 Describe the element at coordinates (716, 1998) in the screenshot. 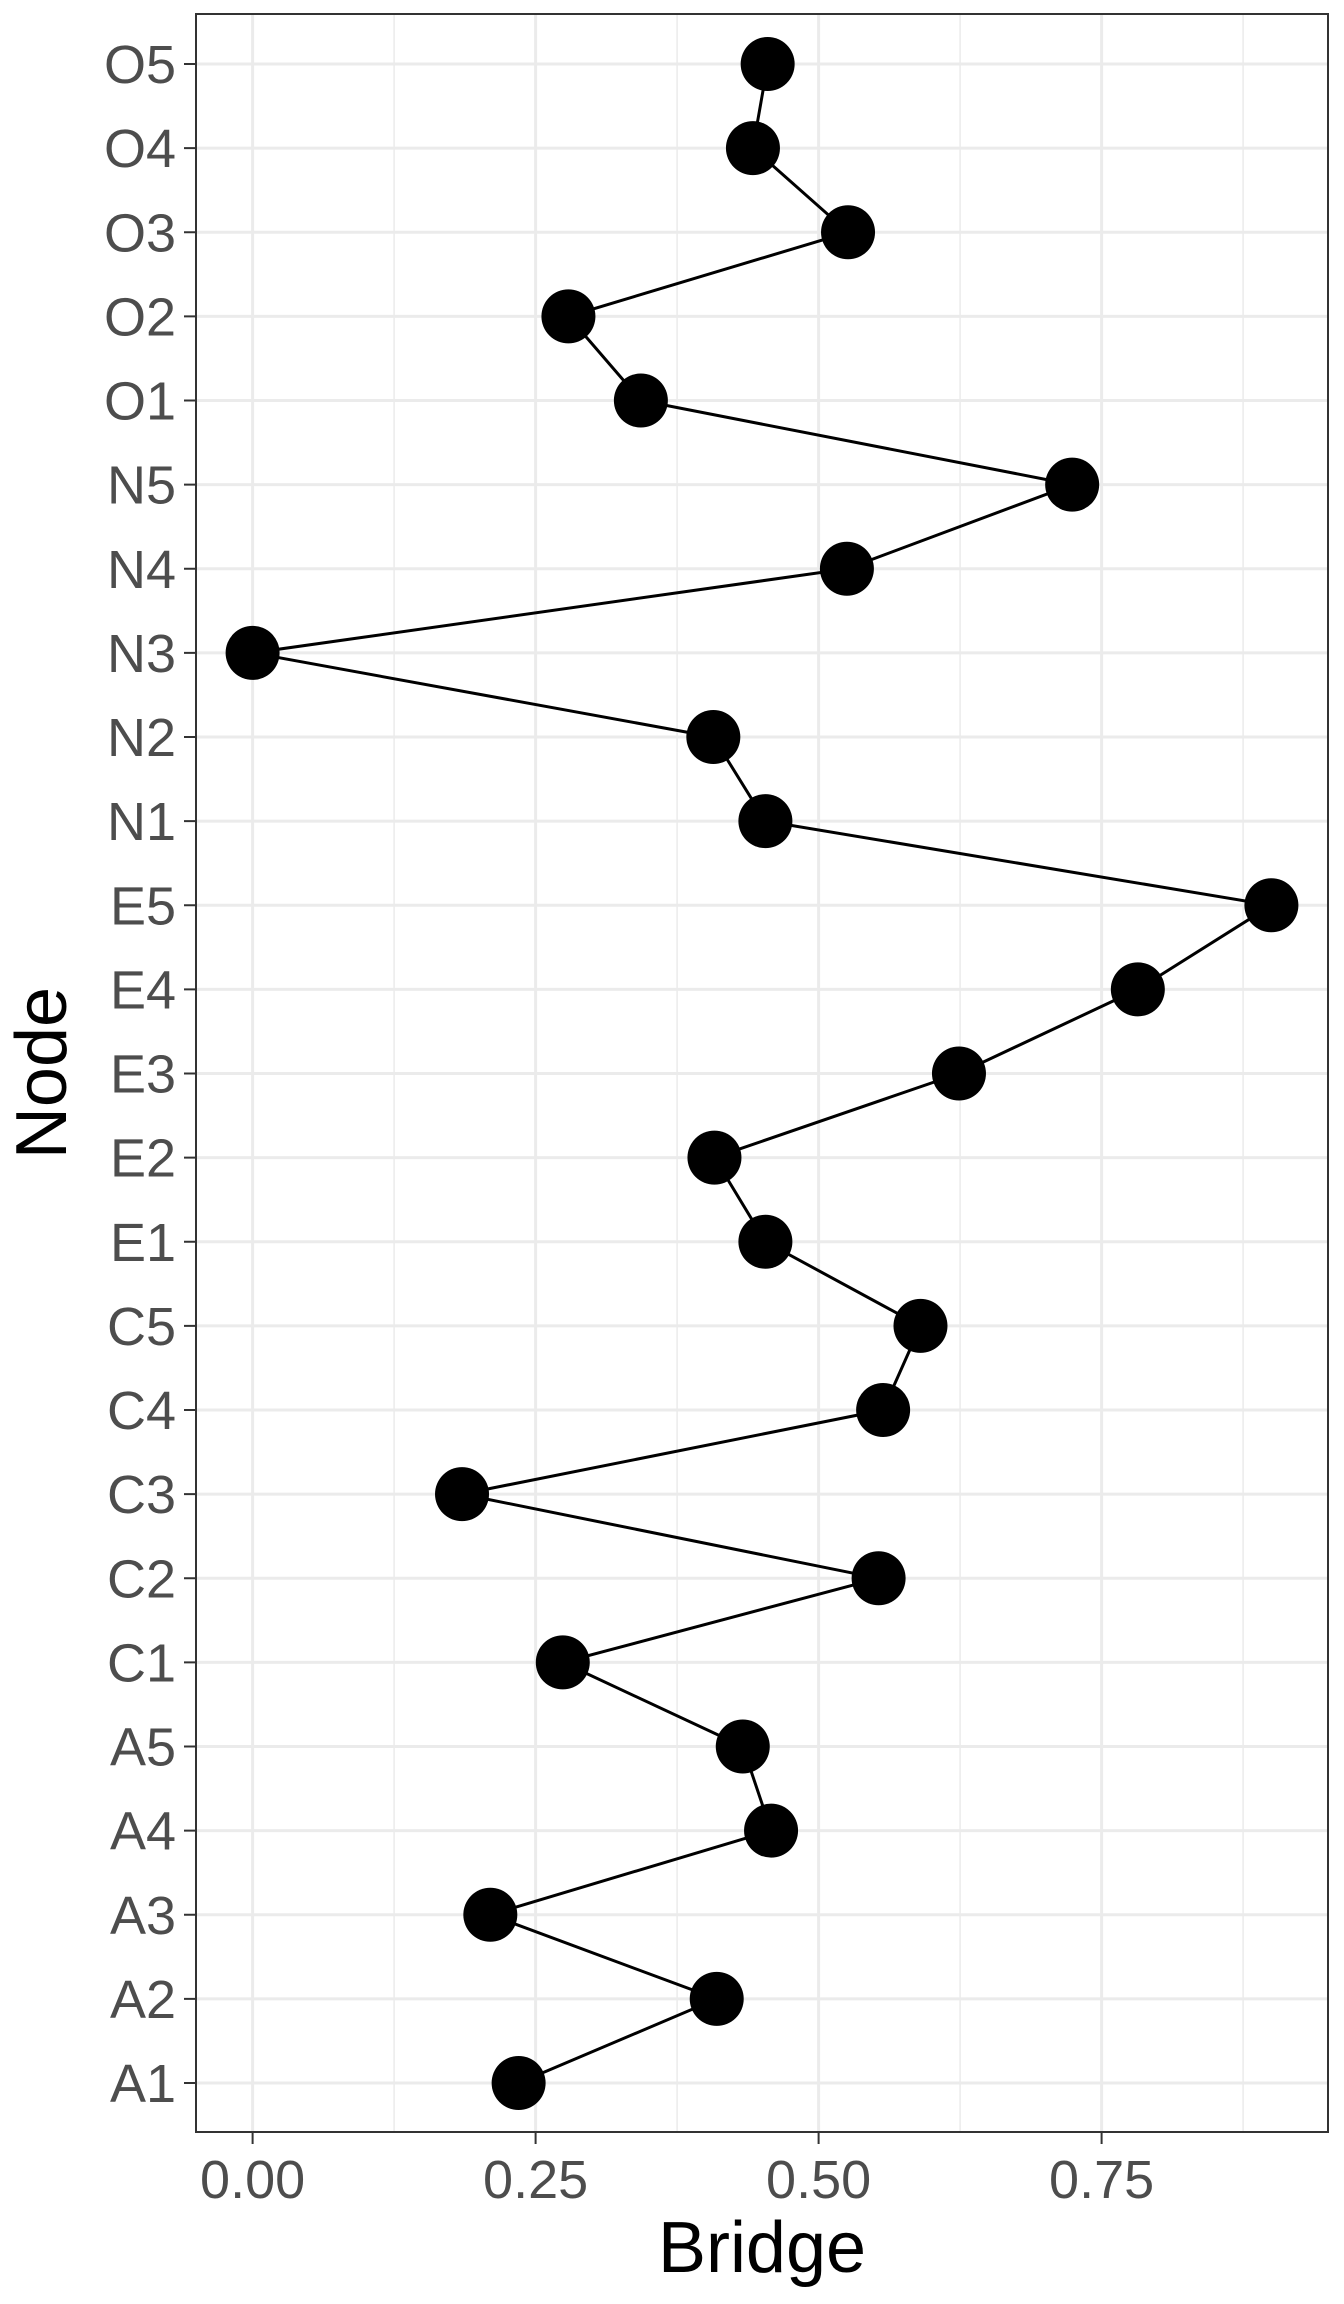

I see `data-point-a2` at that location.